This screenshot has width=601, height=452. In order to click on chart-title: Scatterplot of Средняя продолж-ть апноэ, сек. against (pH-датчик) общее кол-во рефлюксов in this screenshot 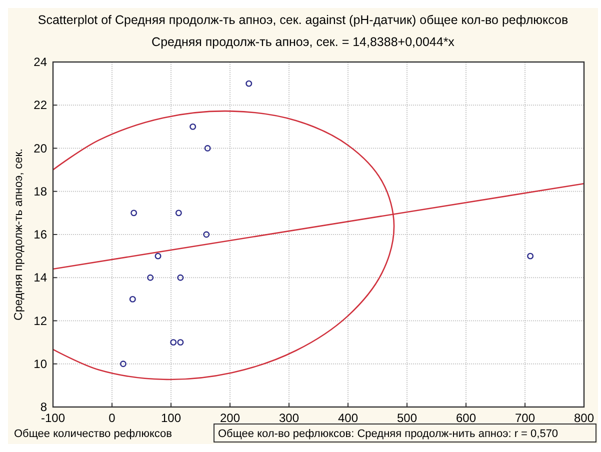, I will do `click(303, 20)`.